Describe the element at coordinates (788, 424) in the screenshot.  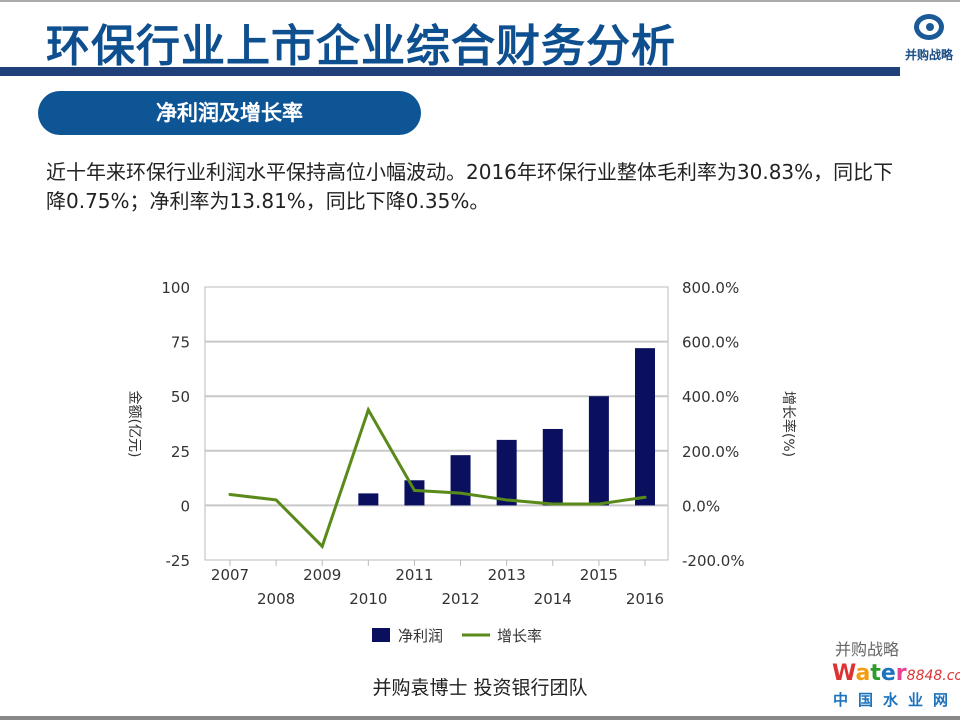
I see `y2-axis-label: 增长率(%)` at that location.